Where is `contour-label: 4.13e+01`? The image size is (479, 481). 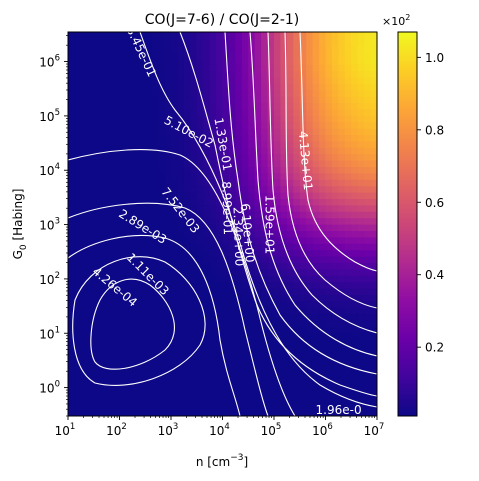 contour-label: 4.13e+01 is located at coordinates (305, 160).